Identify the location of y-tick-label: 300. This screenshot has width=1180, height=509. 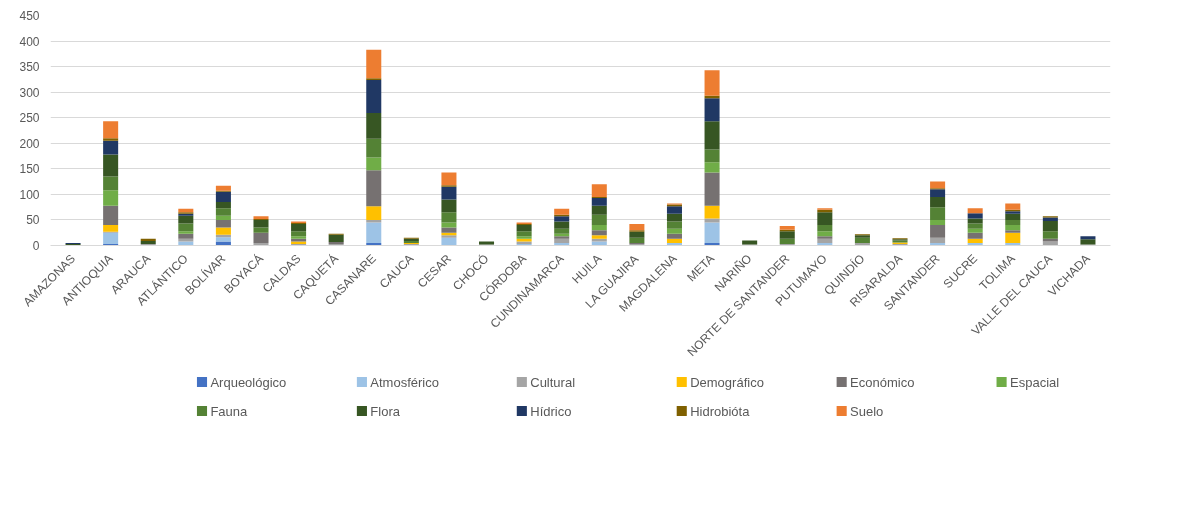
(29, 92).